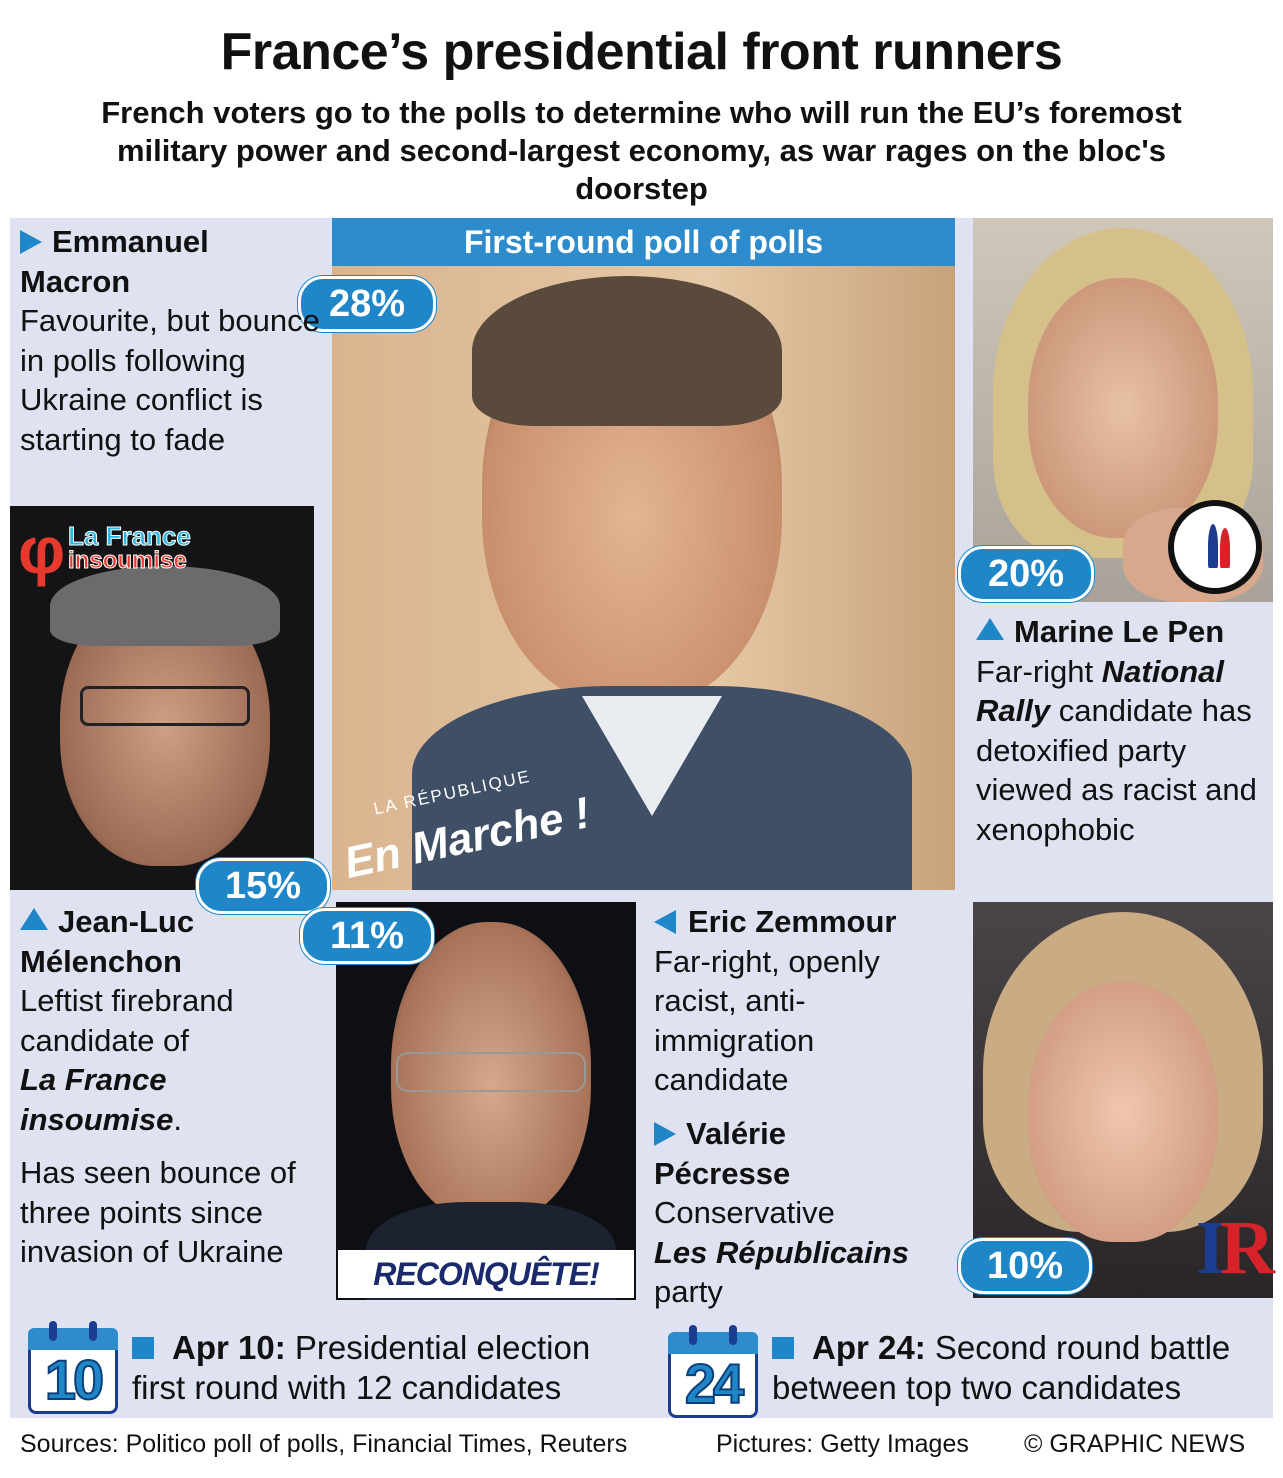 Image resolution: width=1283 pixels, height=1478 pixels. Describe the element at coordinates (1025, 1266) in the screenshot. I see `pecresse-poll-badge: 10%` at that location.